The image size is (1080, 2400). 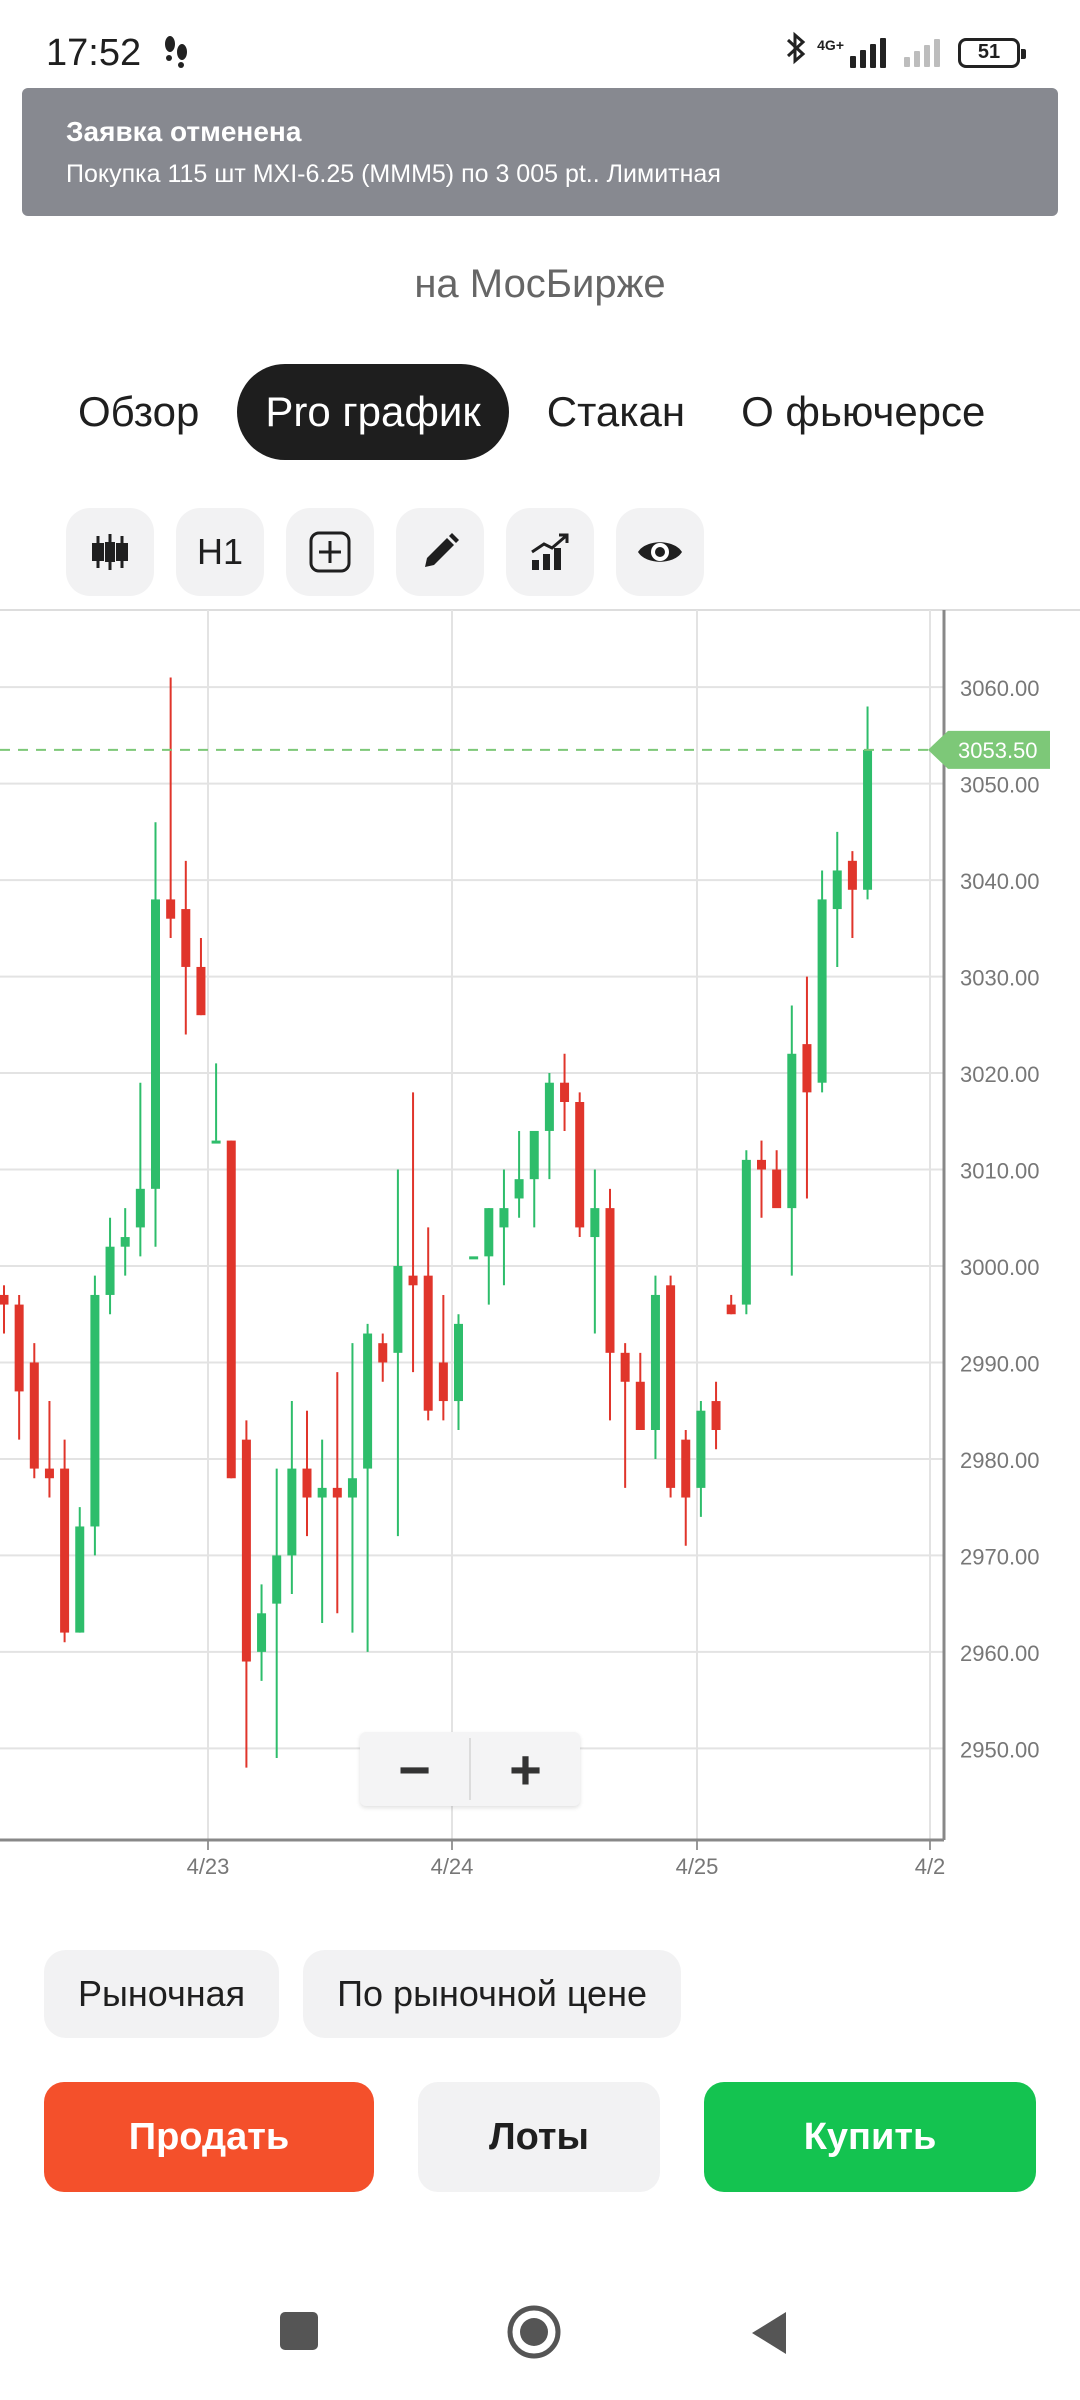 I want to click on recent-apps-icon, so click(x=299, y=2333).